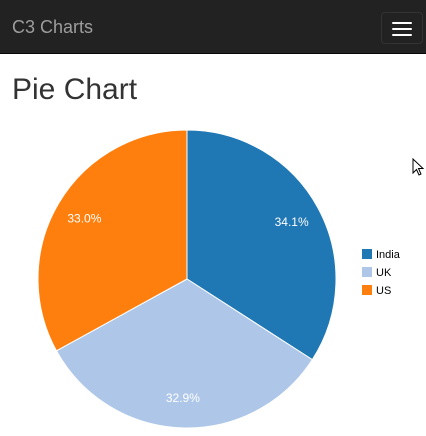 This screenshot has height=436, width=426. I want to click on pie-label-us: 33.0%, so click(84, 218).